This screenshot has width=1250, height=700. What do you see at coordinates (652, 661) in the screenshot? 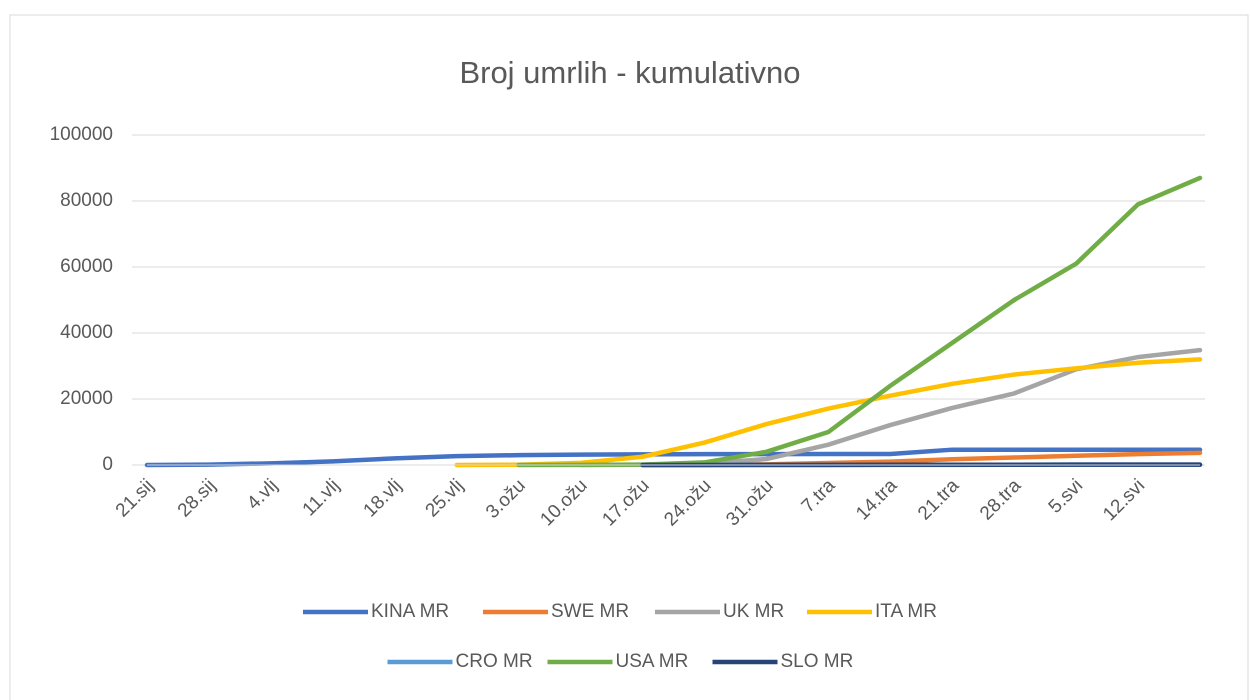
I see `legend-label: USA MR` at bounding box center [652, 661].